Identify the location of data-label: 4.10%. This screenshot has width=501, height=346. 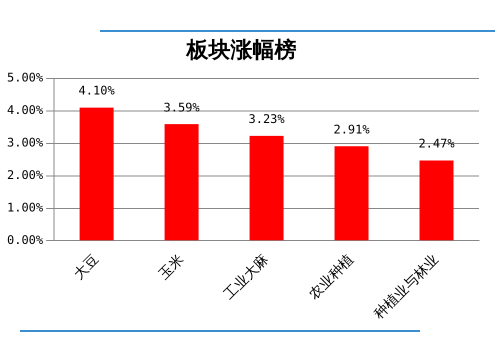
(97, 91).